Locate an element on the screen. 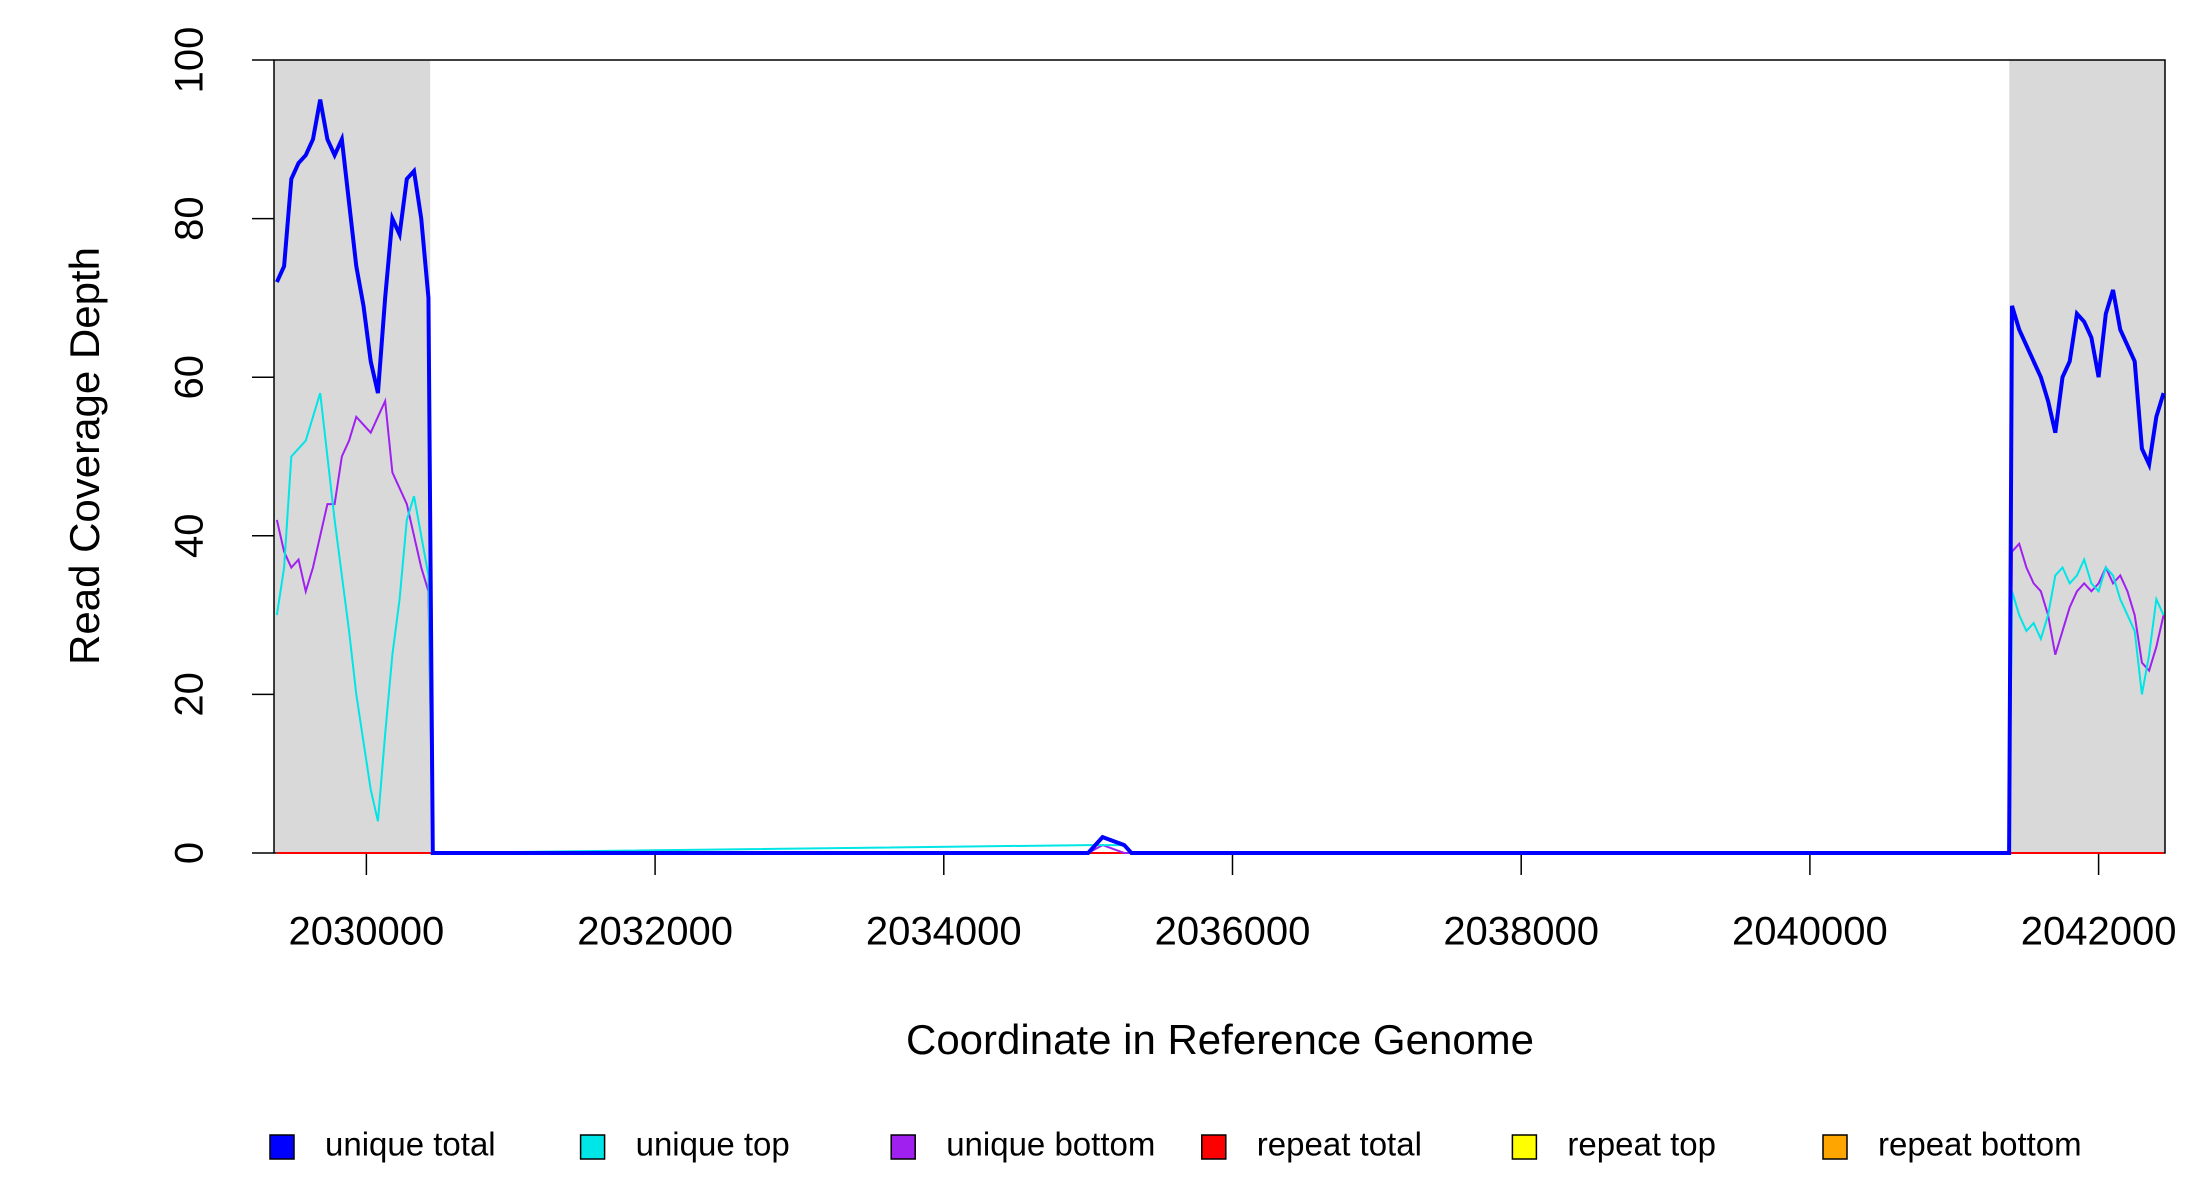 This screenshot has width=2200, height=1200. x-axis-title: Coordinate in Reference Genome is located at coordinates (1220, 1039).